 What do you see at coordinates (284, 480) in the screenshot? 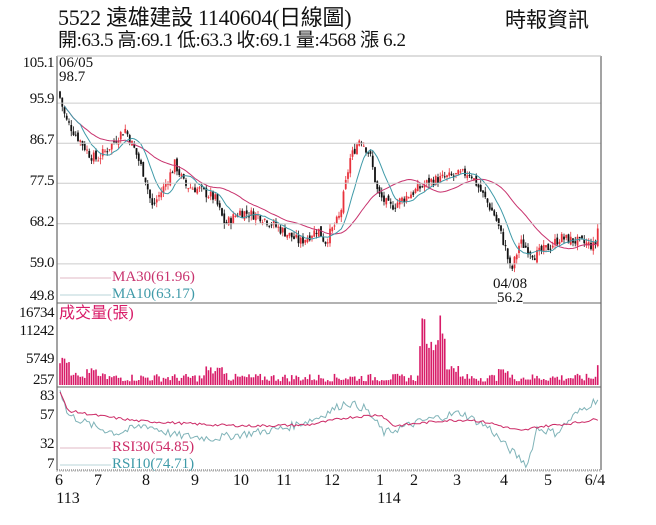
I see `x-tick-month: 11` at bounding box center [284, 480].